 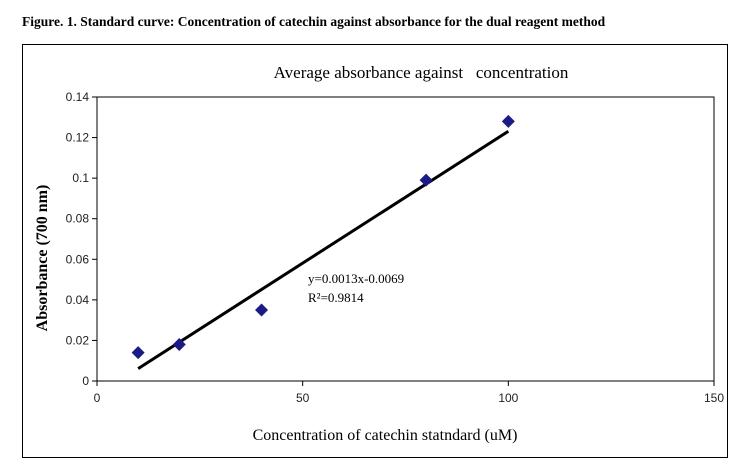 I want to click on x-tick-label: 150, so click(x=714, y=398).